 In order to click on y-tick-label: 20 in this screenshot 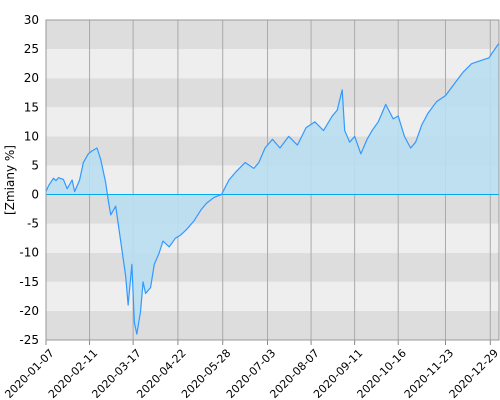, I will do `click(31, 78)`.